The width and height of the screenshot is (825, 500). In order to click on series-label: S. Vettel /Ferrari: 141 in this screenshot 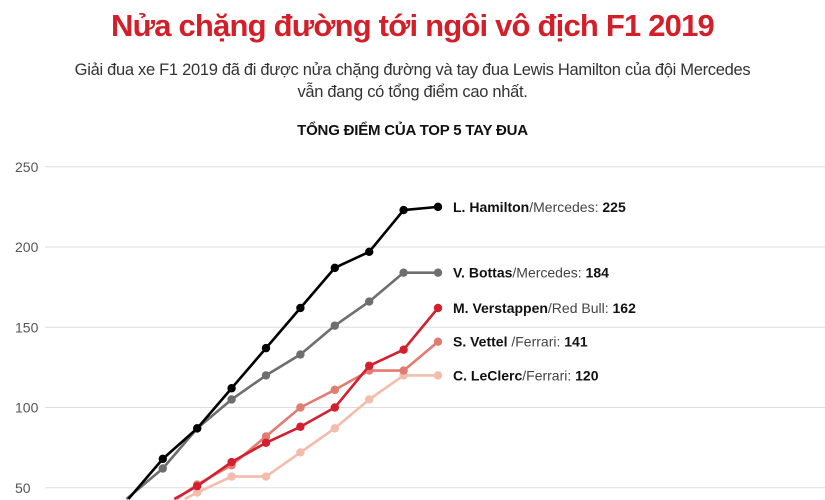, I will do `click(520, 342)`.